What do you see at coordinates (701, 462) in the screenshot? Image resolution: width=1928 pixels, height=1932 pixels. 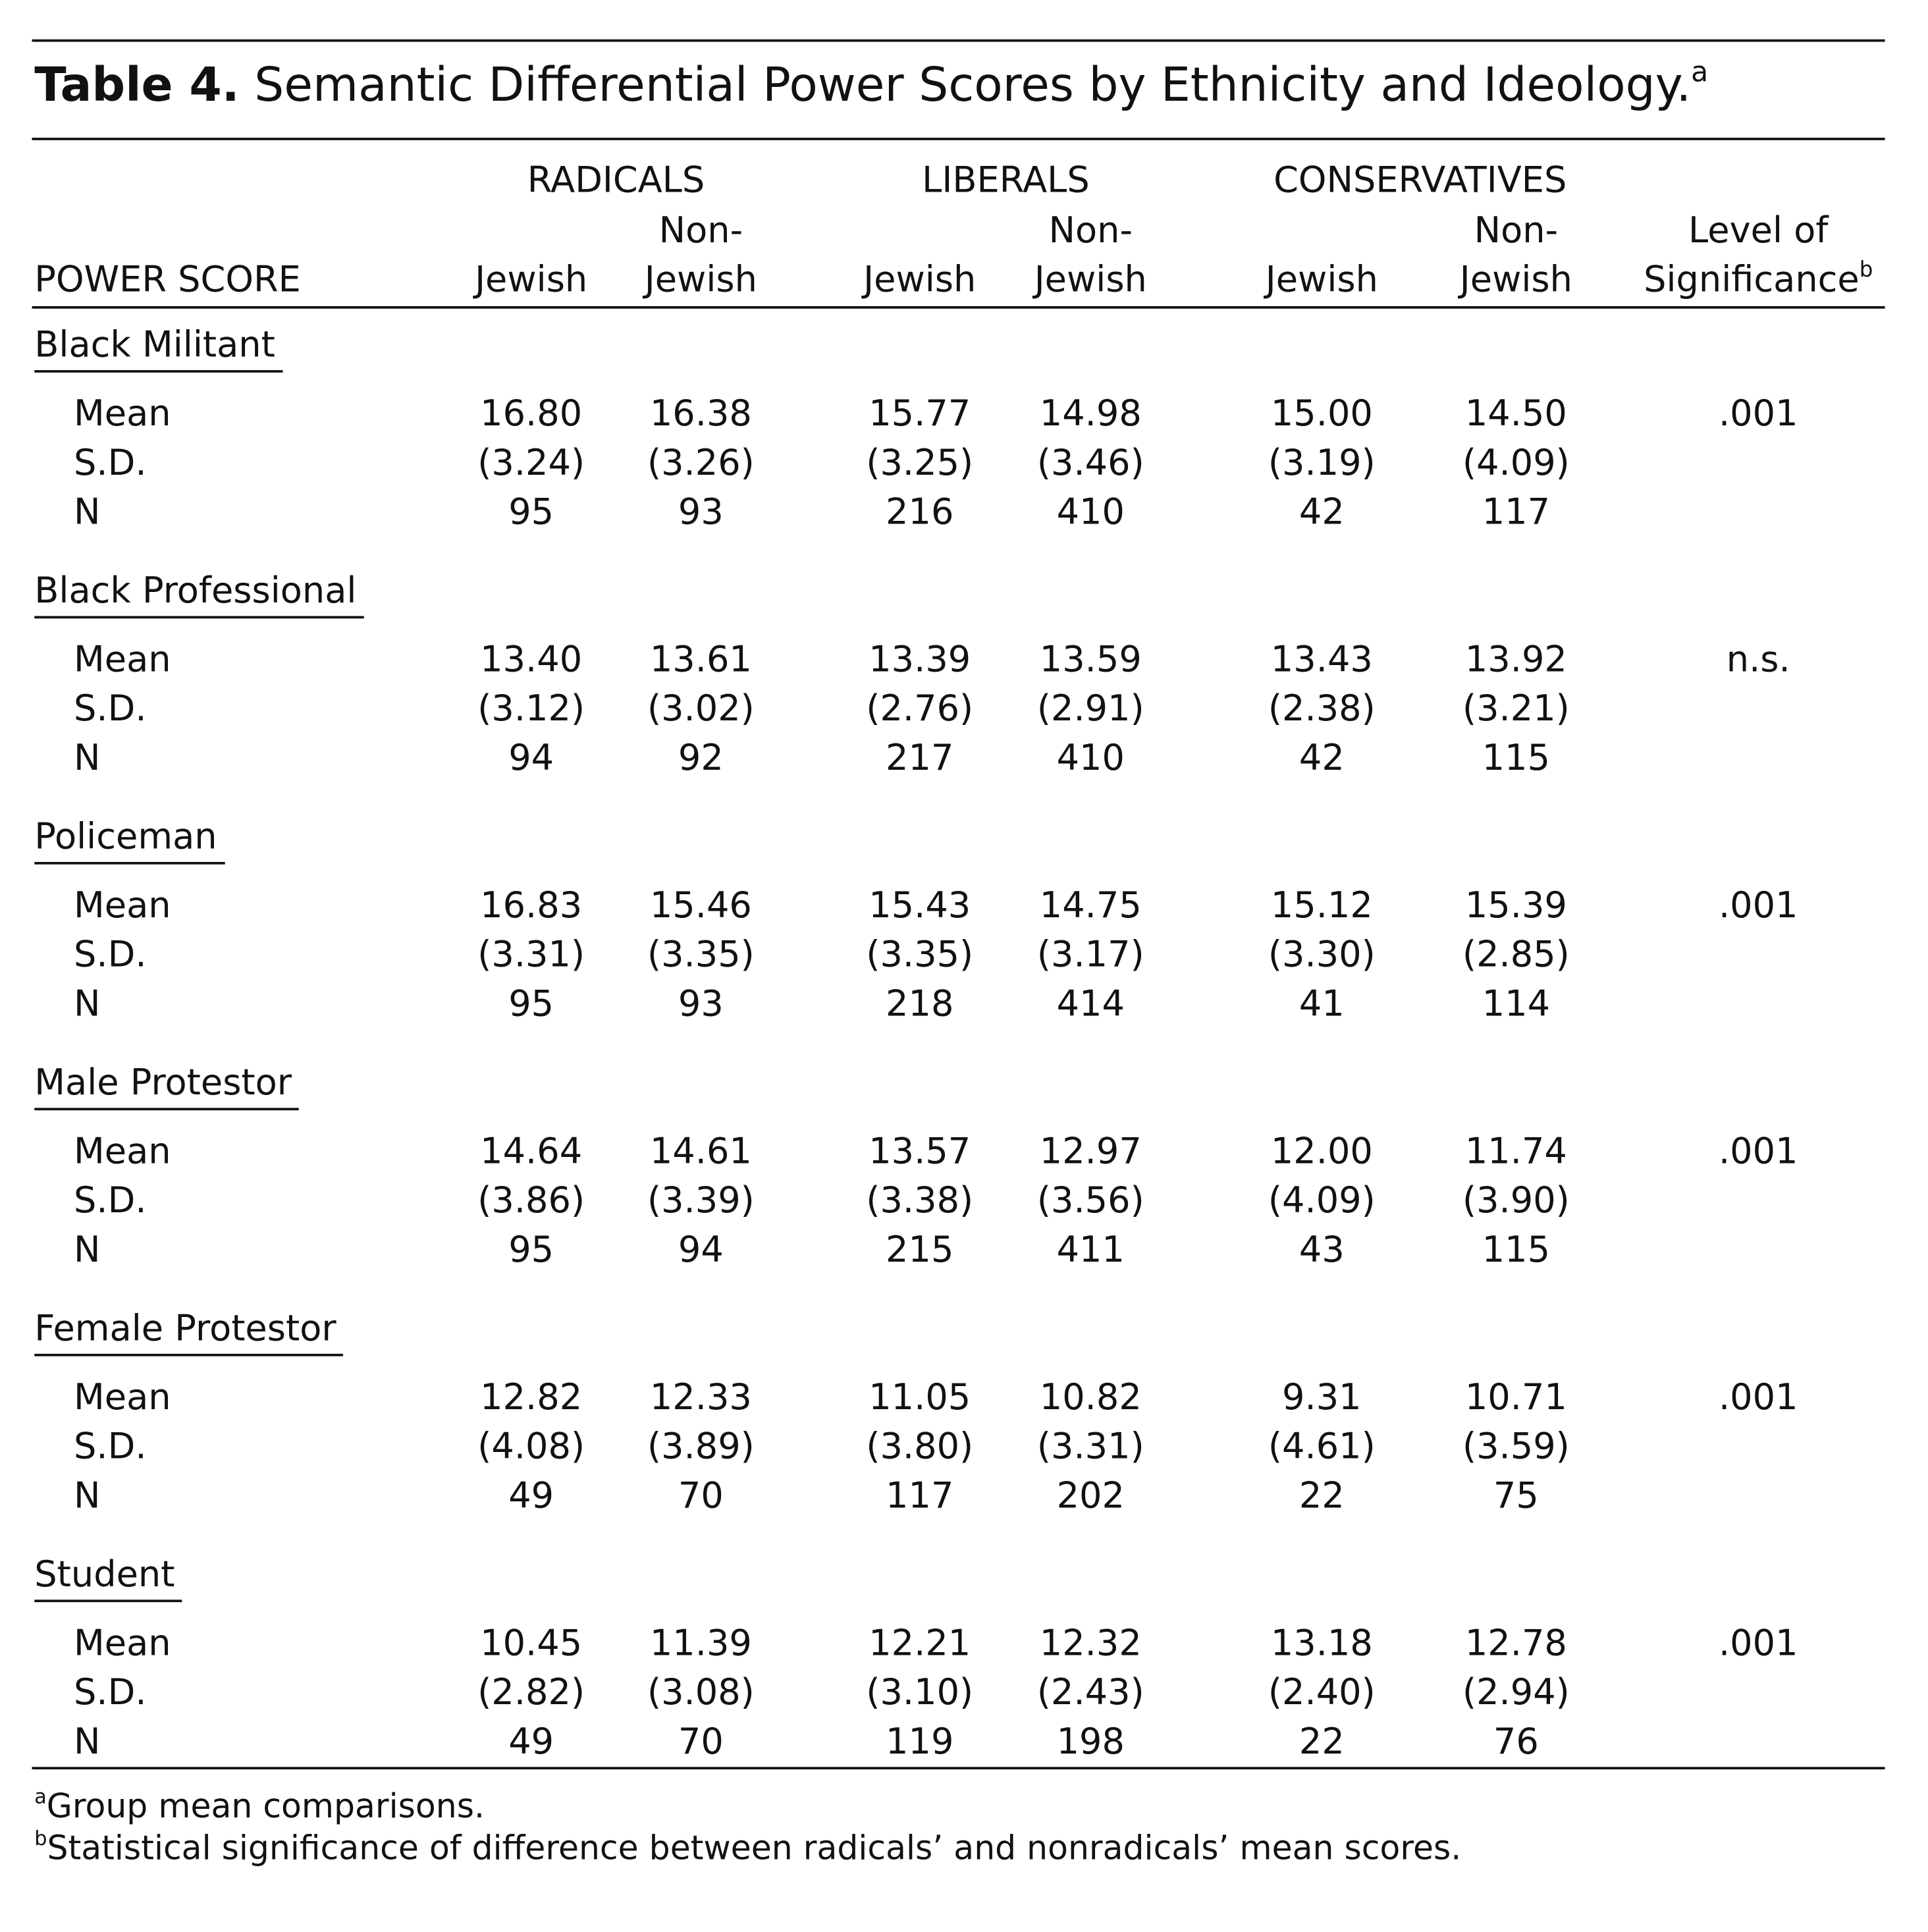 I see `cell: (3.26)` at bounding box center [701, 462].